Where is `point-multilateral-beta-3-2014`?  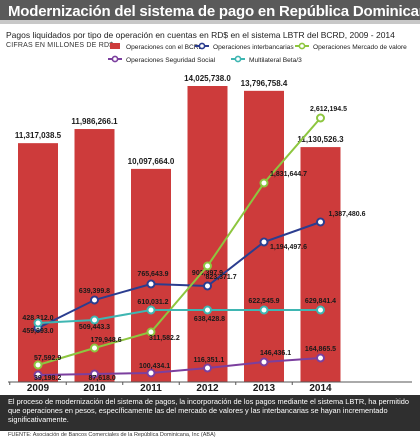
point-multilateral-beta-3-2014 is located at coordinates (320, 310).